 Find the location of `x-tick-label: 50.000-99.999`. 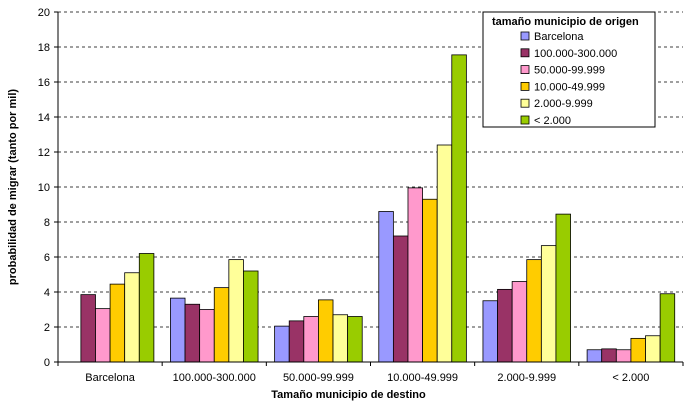

x-tick-label: 50.000-99.999 is located at coordinates (318, 378).